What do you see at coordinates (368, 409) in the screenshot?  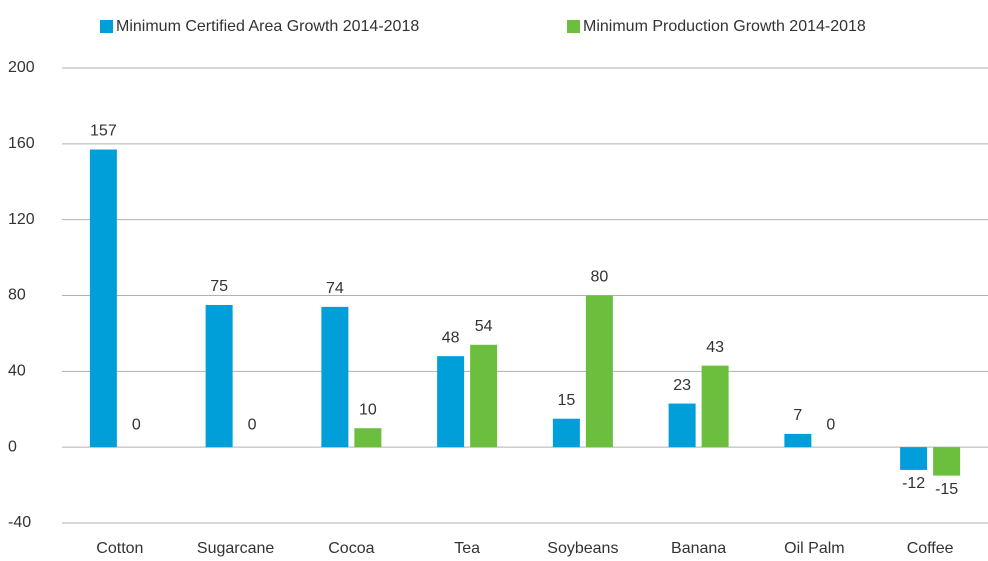 I see `value-label: 10` at bounding box center [368, 409].